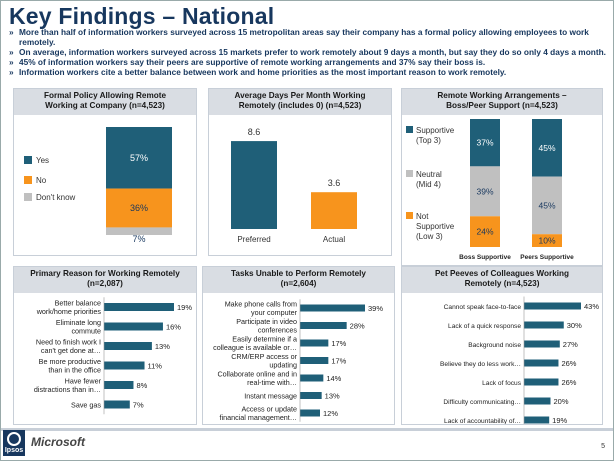 This screenshot has height=461, width=614. Describe the element at coordinates (69, 311) in the screenshot. I see `category-label: work/home priorities` at that location.